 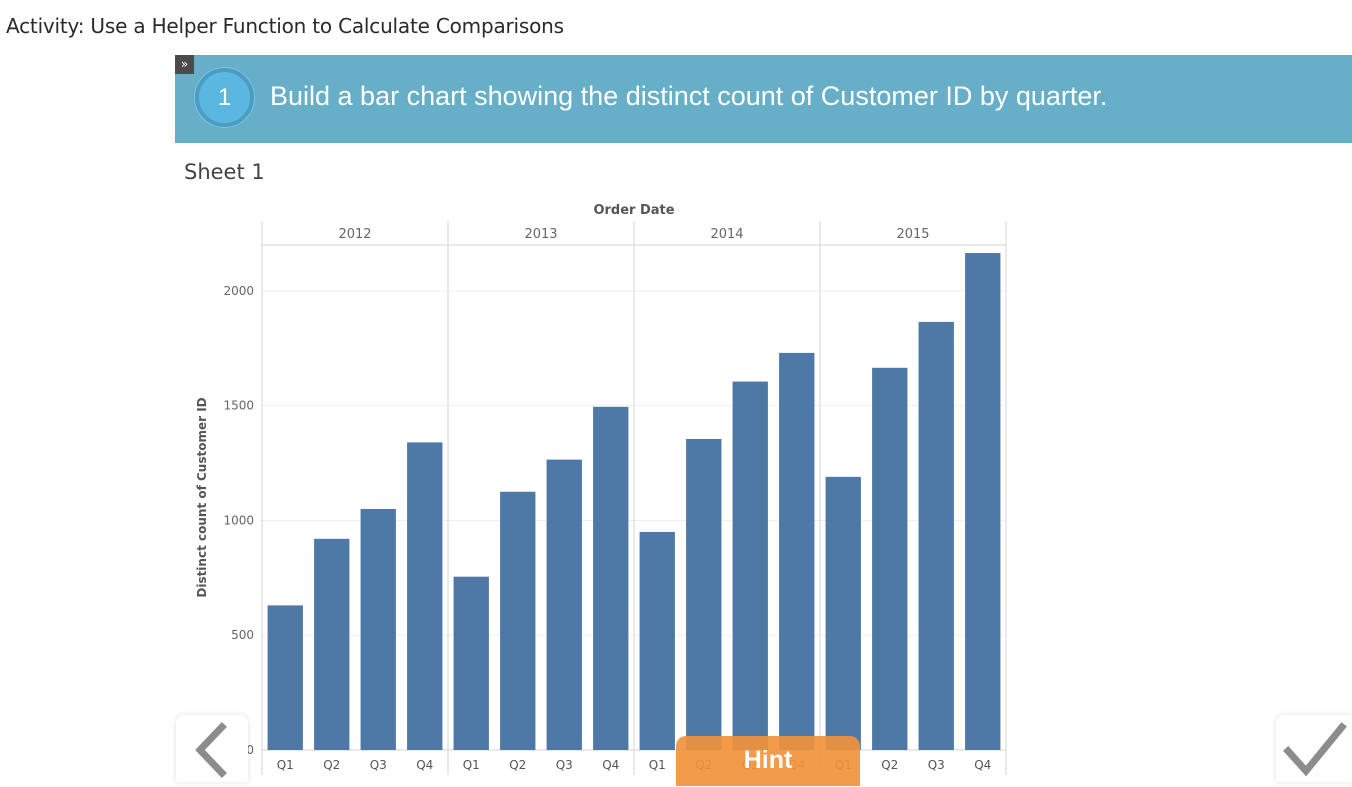 I want to click on chart-title: Order Date, so click(x=633, y=210).